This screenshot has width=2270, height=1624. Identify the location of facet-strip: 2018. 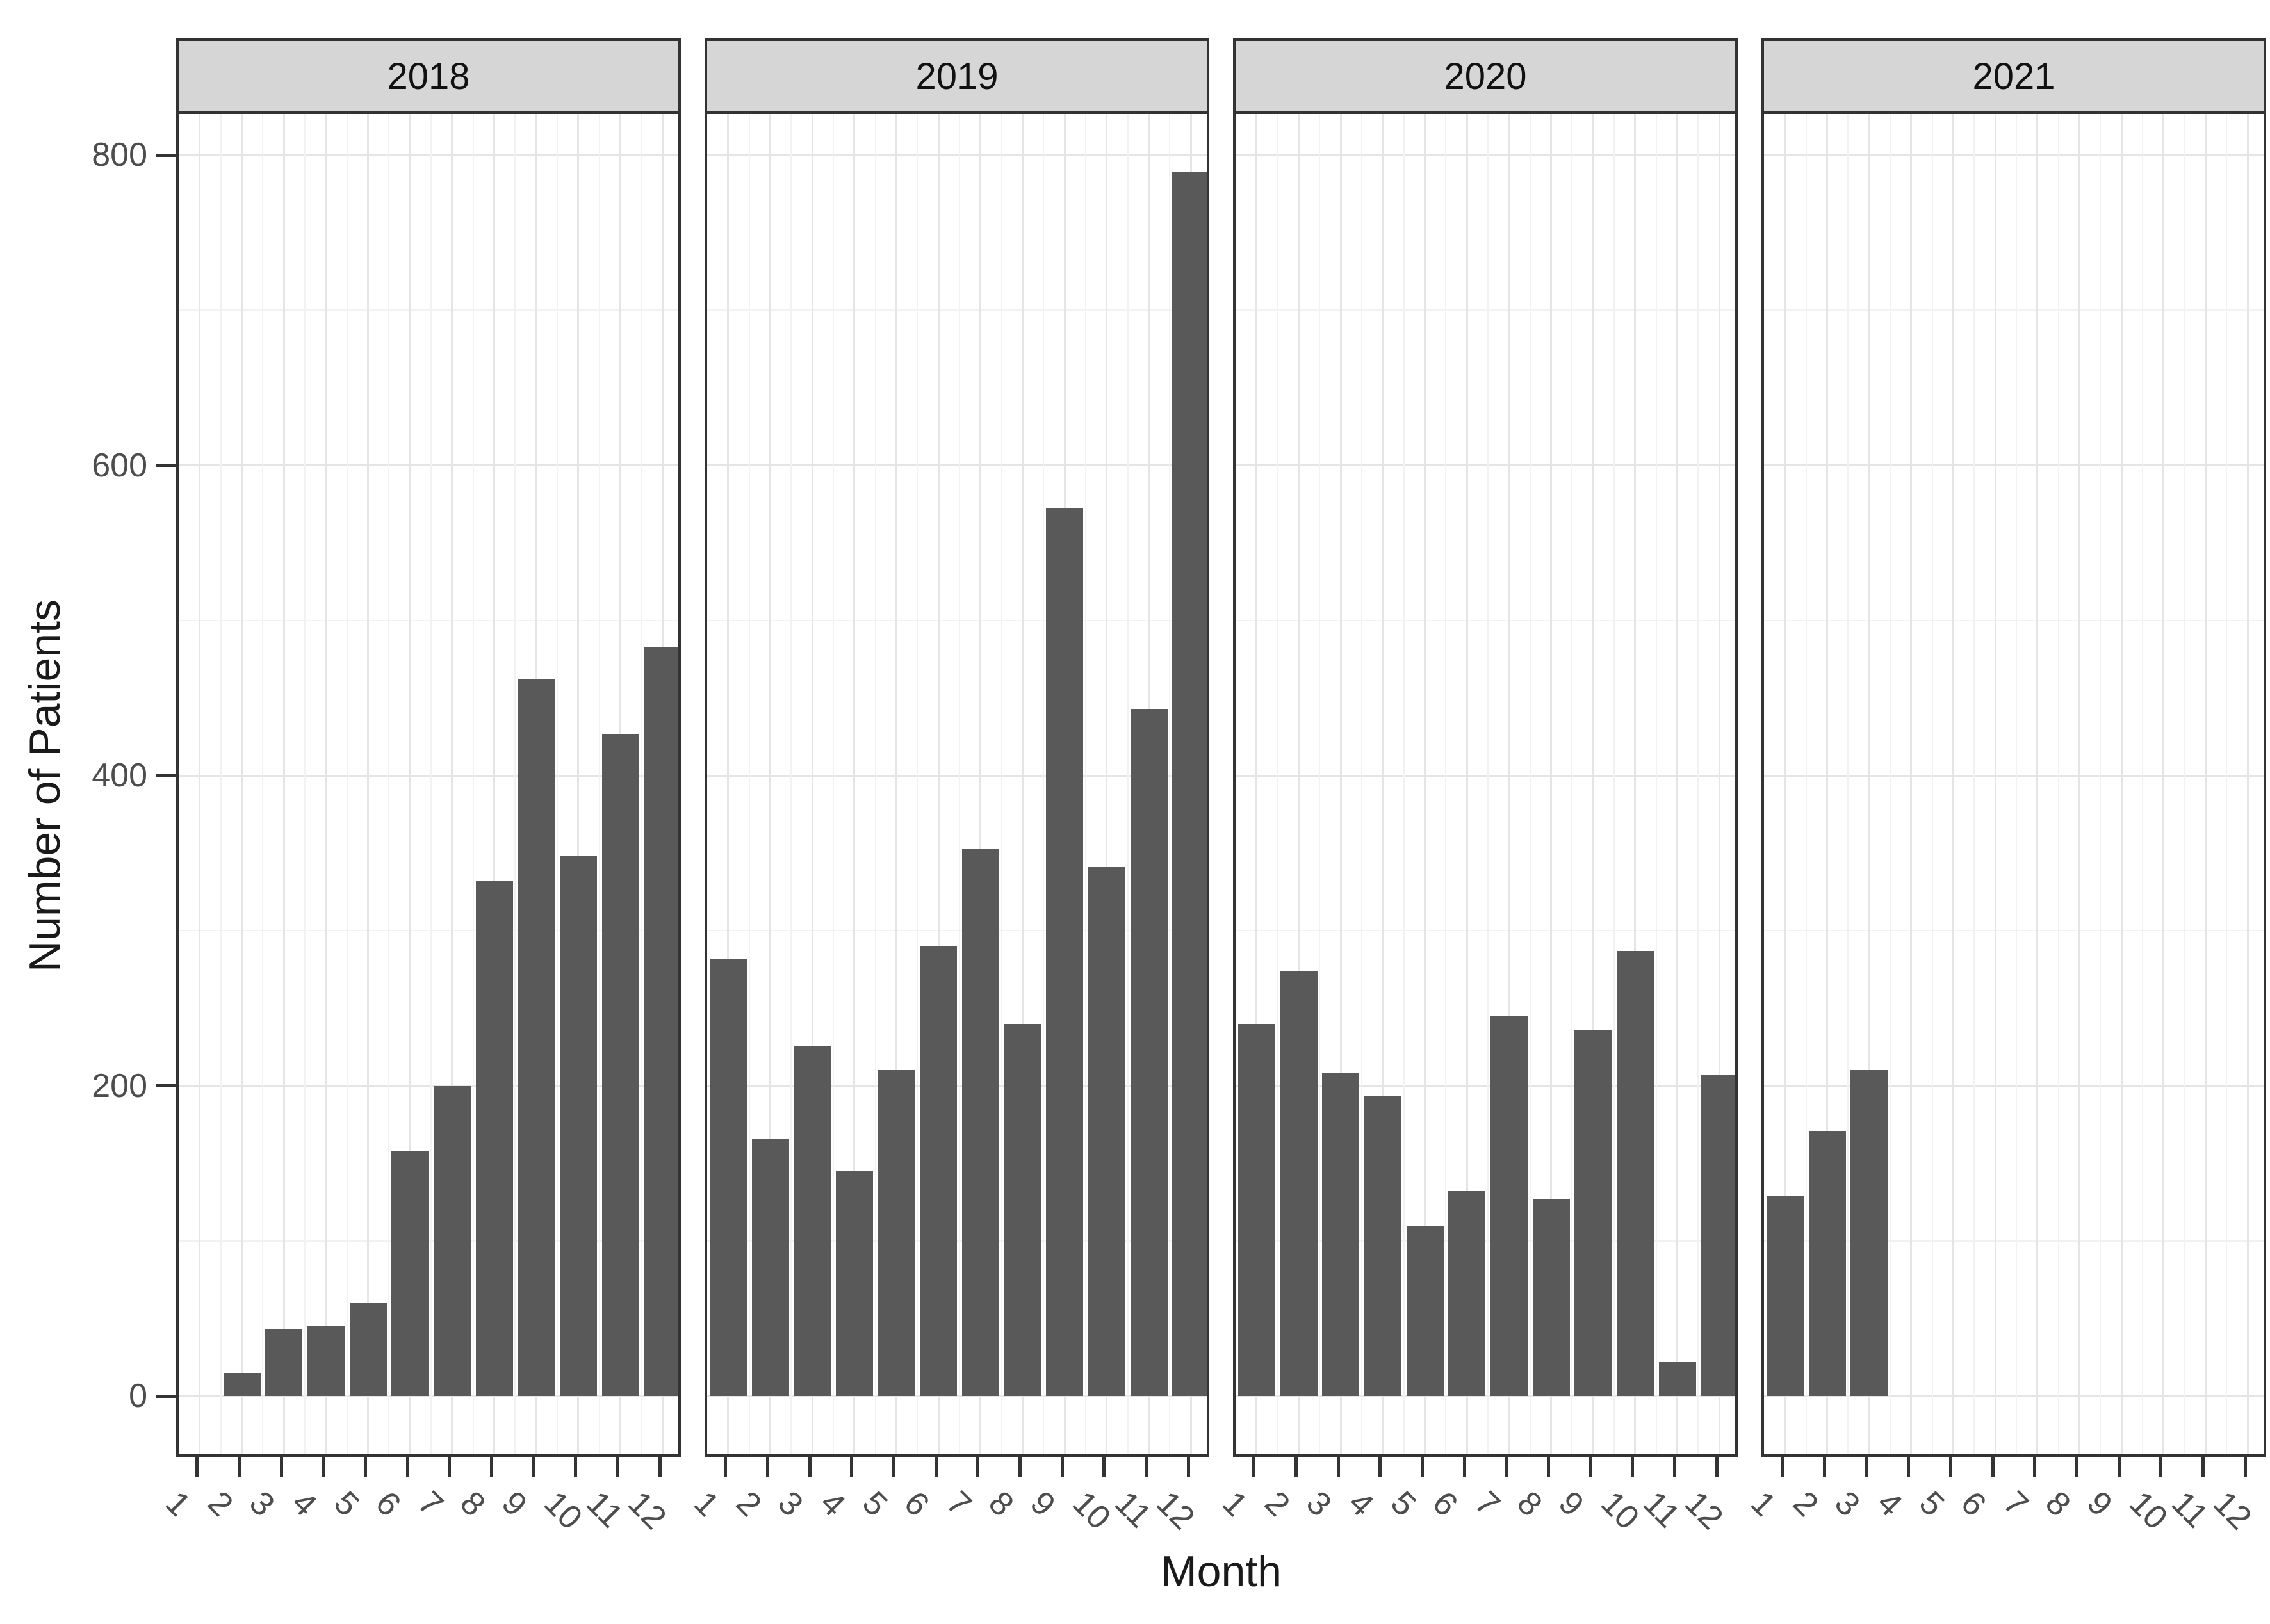
(428, 76).